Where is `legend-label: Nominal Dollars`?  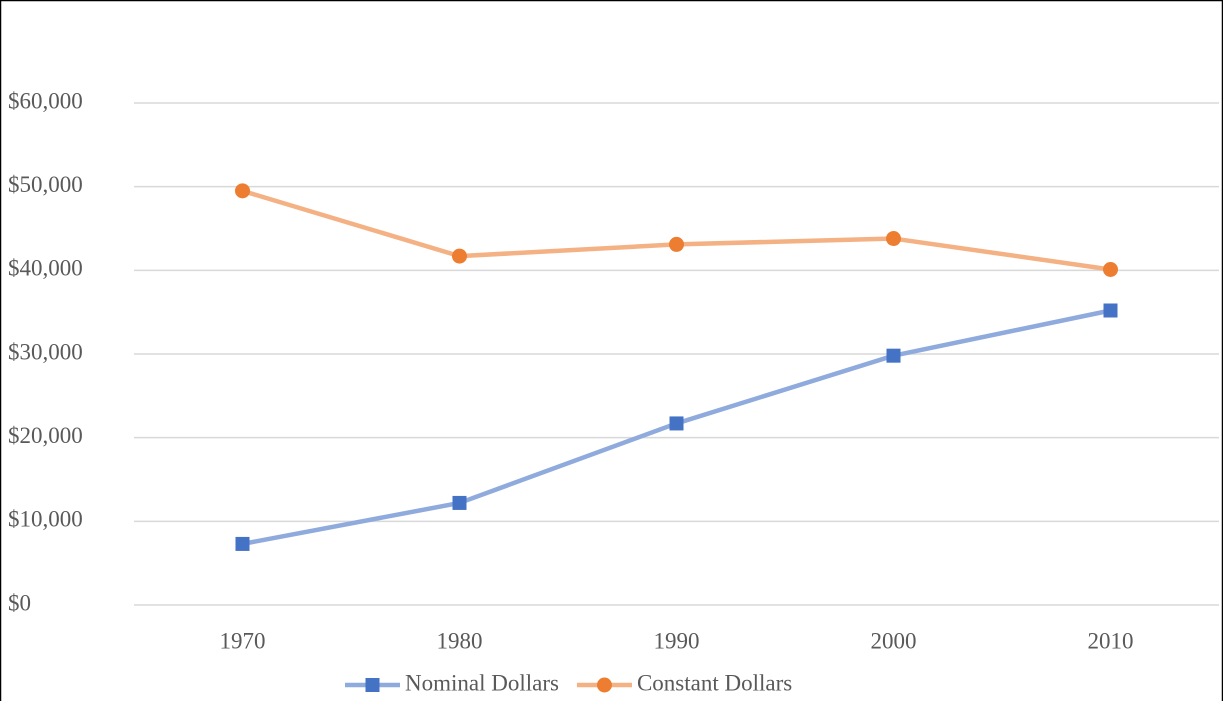 legend-label: Nominal Dollars is located at coordinates (482, 682).